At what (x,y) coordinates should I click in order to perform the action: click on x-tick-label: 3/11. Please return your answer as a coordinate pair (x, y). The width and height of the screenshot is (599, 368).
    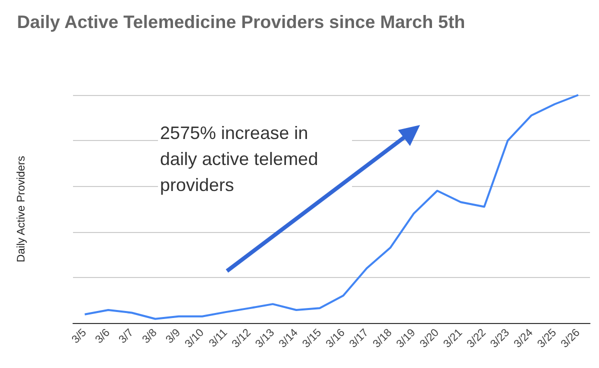
    Looking at the image, I should click on (218, 338).